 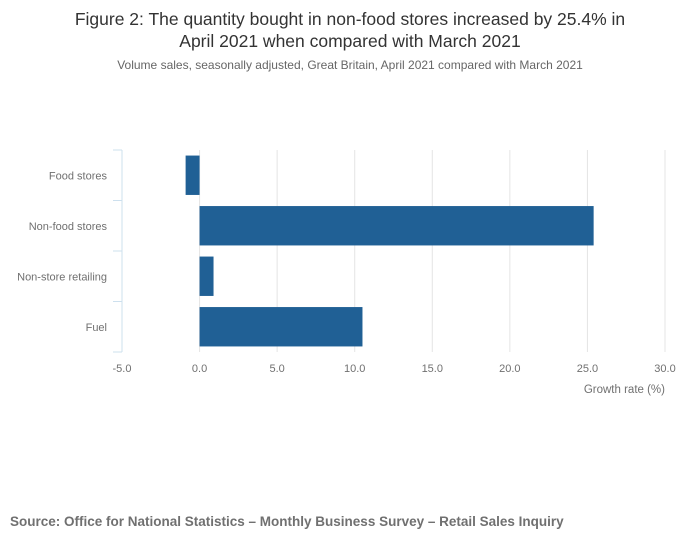 What do you see at coordinates (118, 251) in the screenshot?
I see `y-axis` at bounding box center [118, 251].